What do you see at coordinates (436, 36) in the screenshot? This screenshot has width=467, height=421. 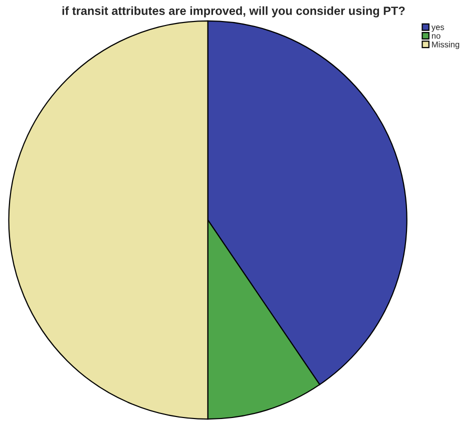 I see `legend-label: no` at bounding box center [436, 36].